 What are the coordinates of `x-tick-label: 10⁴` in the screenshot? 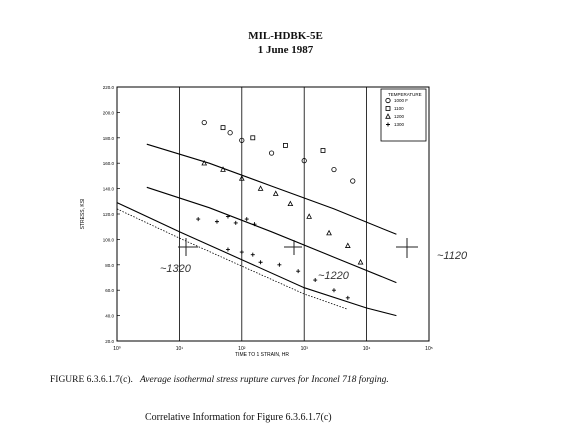 It's located at (367, 349).